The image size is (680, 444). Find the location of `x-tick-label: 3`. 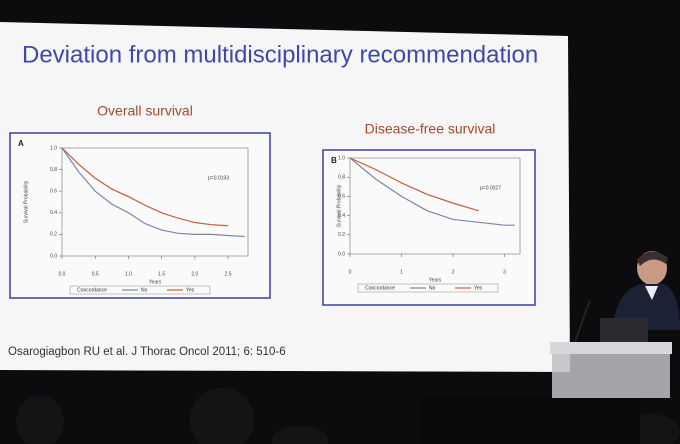

x-tick-label: 3 is located at coordinates (504, 272).